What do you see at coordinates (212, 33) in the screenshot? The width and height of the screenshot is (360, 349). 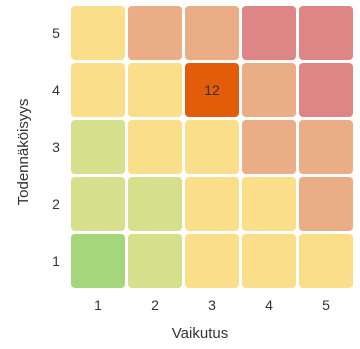 I see `cell-x3-y5` at bounding box center [212, 33].